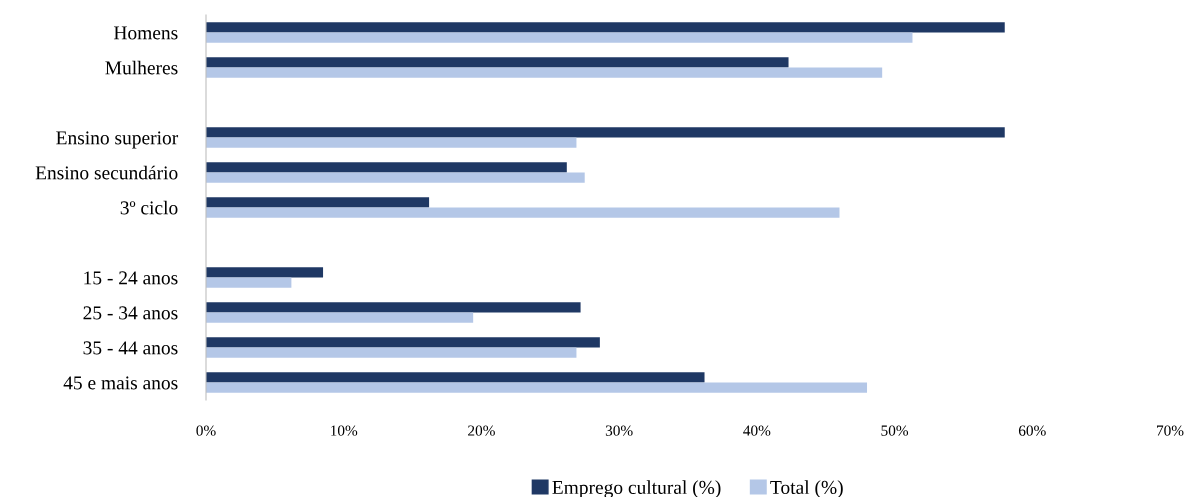  Describe the element at coordinates (141, 67) in the screenshot. I see `y-tick-label: Mulheres` at that location.